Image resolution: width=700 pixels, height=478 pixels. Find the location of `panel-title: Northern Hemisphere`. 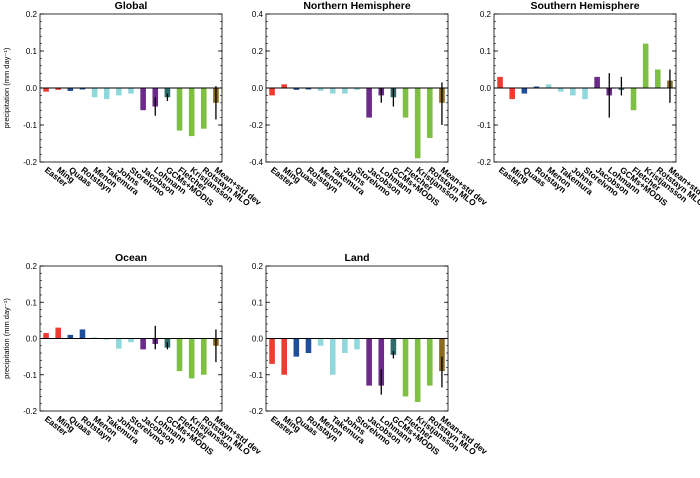

panel-title: Northern Hemisphere is located at coordinates (357, 6).